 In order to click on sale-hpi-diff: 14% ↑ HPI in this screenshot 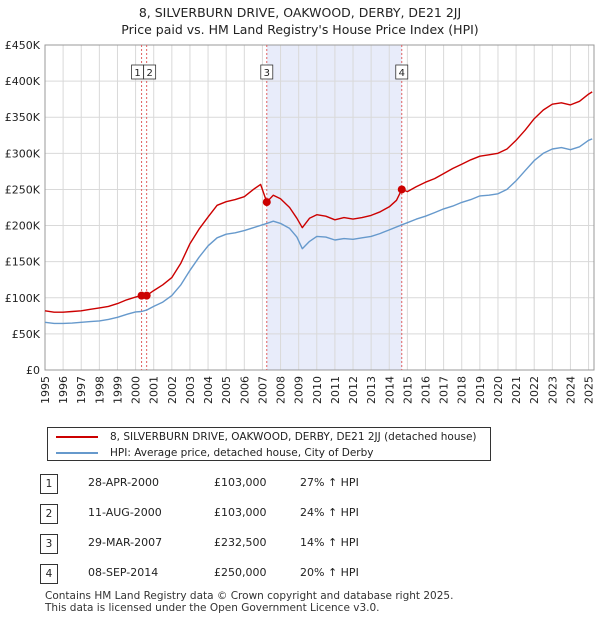, I will do `click(329, 542)`.